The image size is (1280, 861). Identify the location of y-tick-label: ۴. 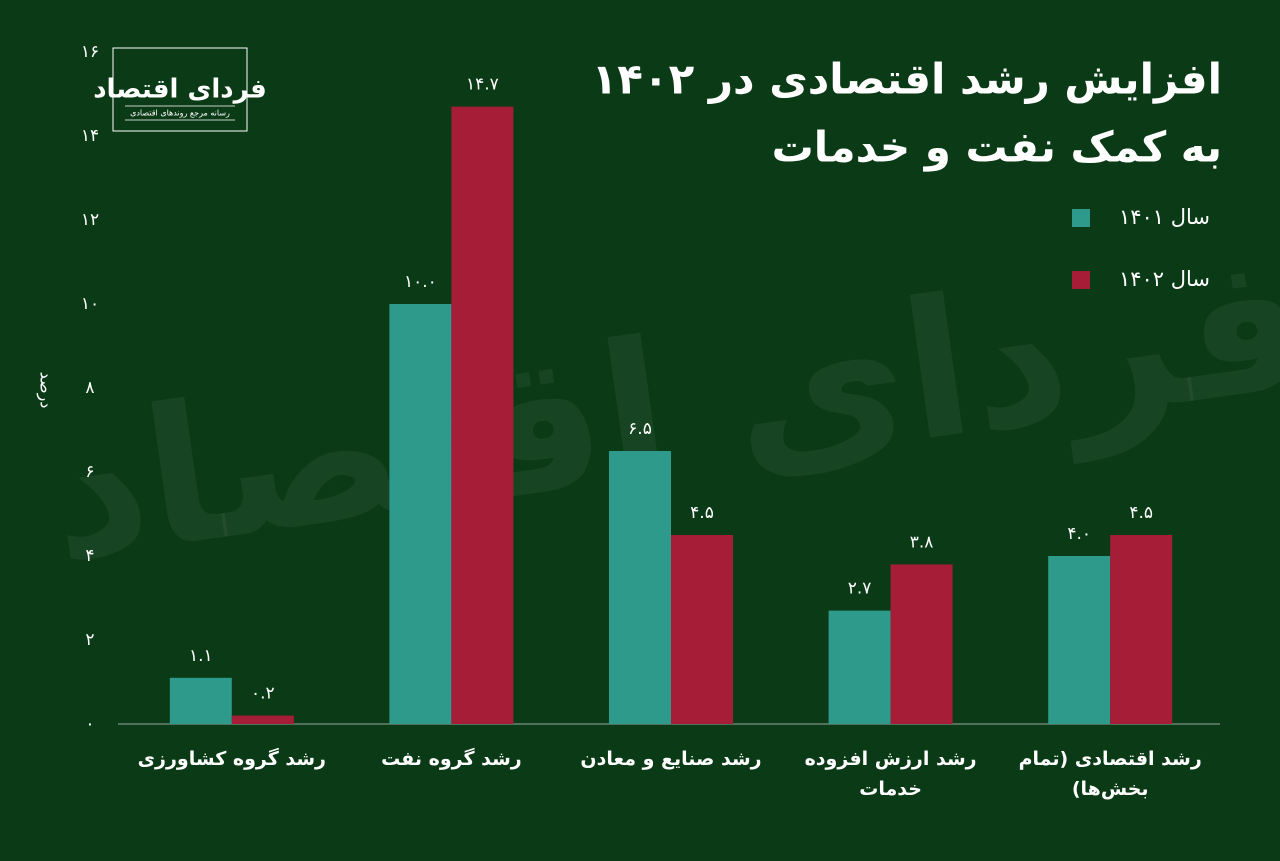
(89, 556).